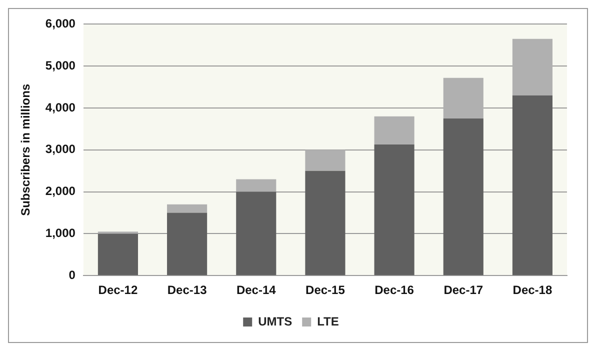 The height and width of the screenshot is (351, 596). Describe the element at coordinates (60, 191) in the screenshot. I see `y-tick-label: 2,000` at that location.